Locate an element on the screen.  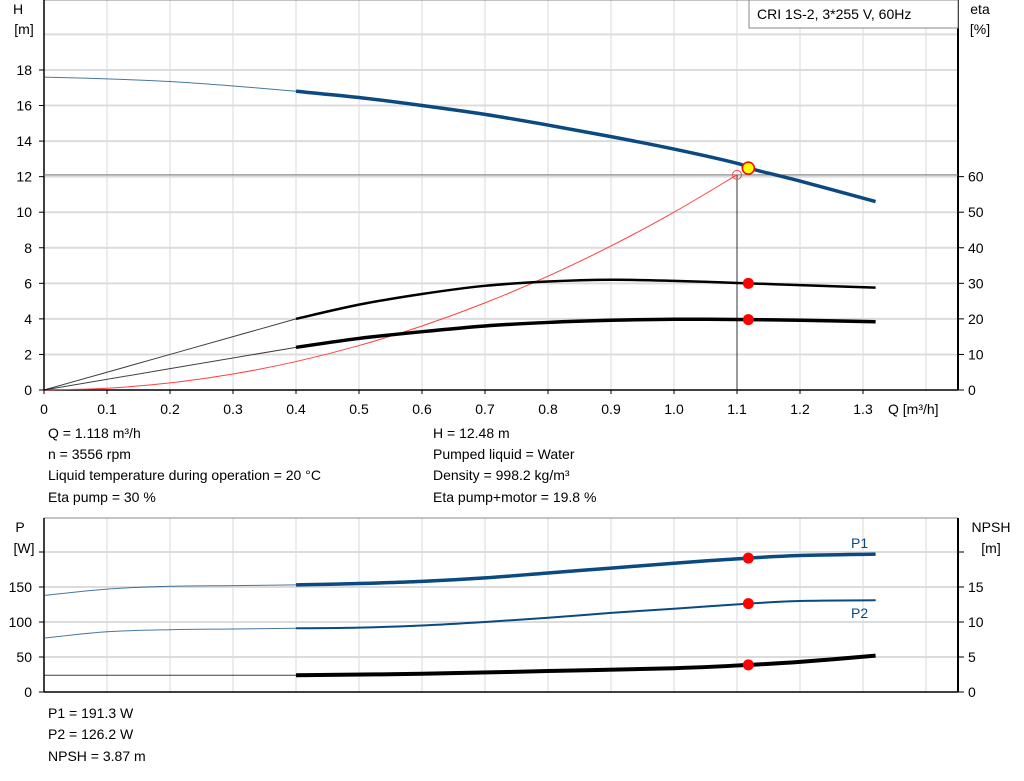
required-point-marker is located at coordinates (737, 174).